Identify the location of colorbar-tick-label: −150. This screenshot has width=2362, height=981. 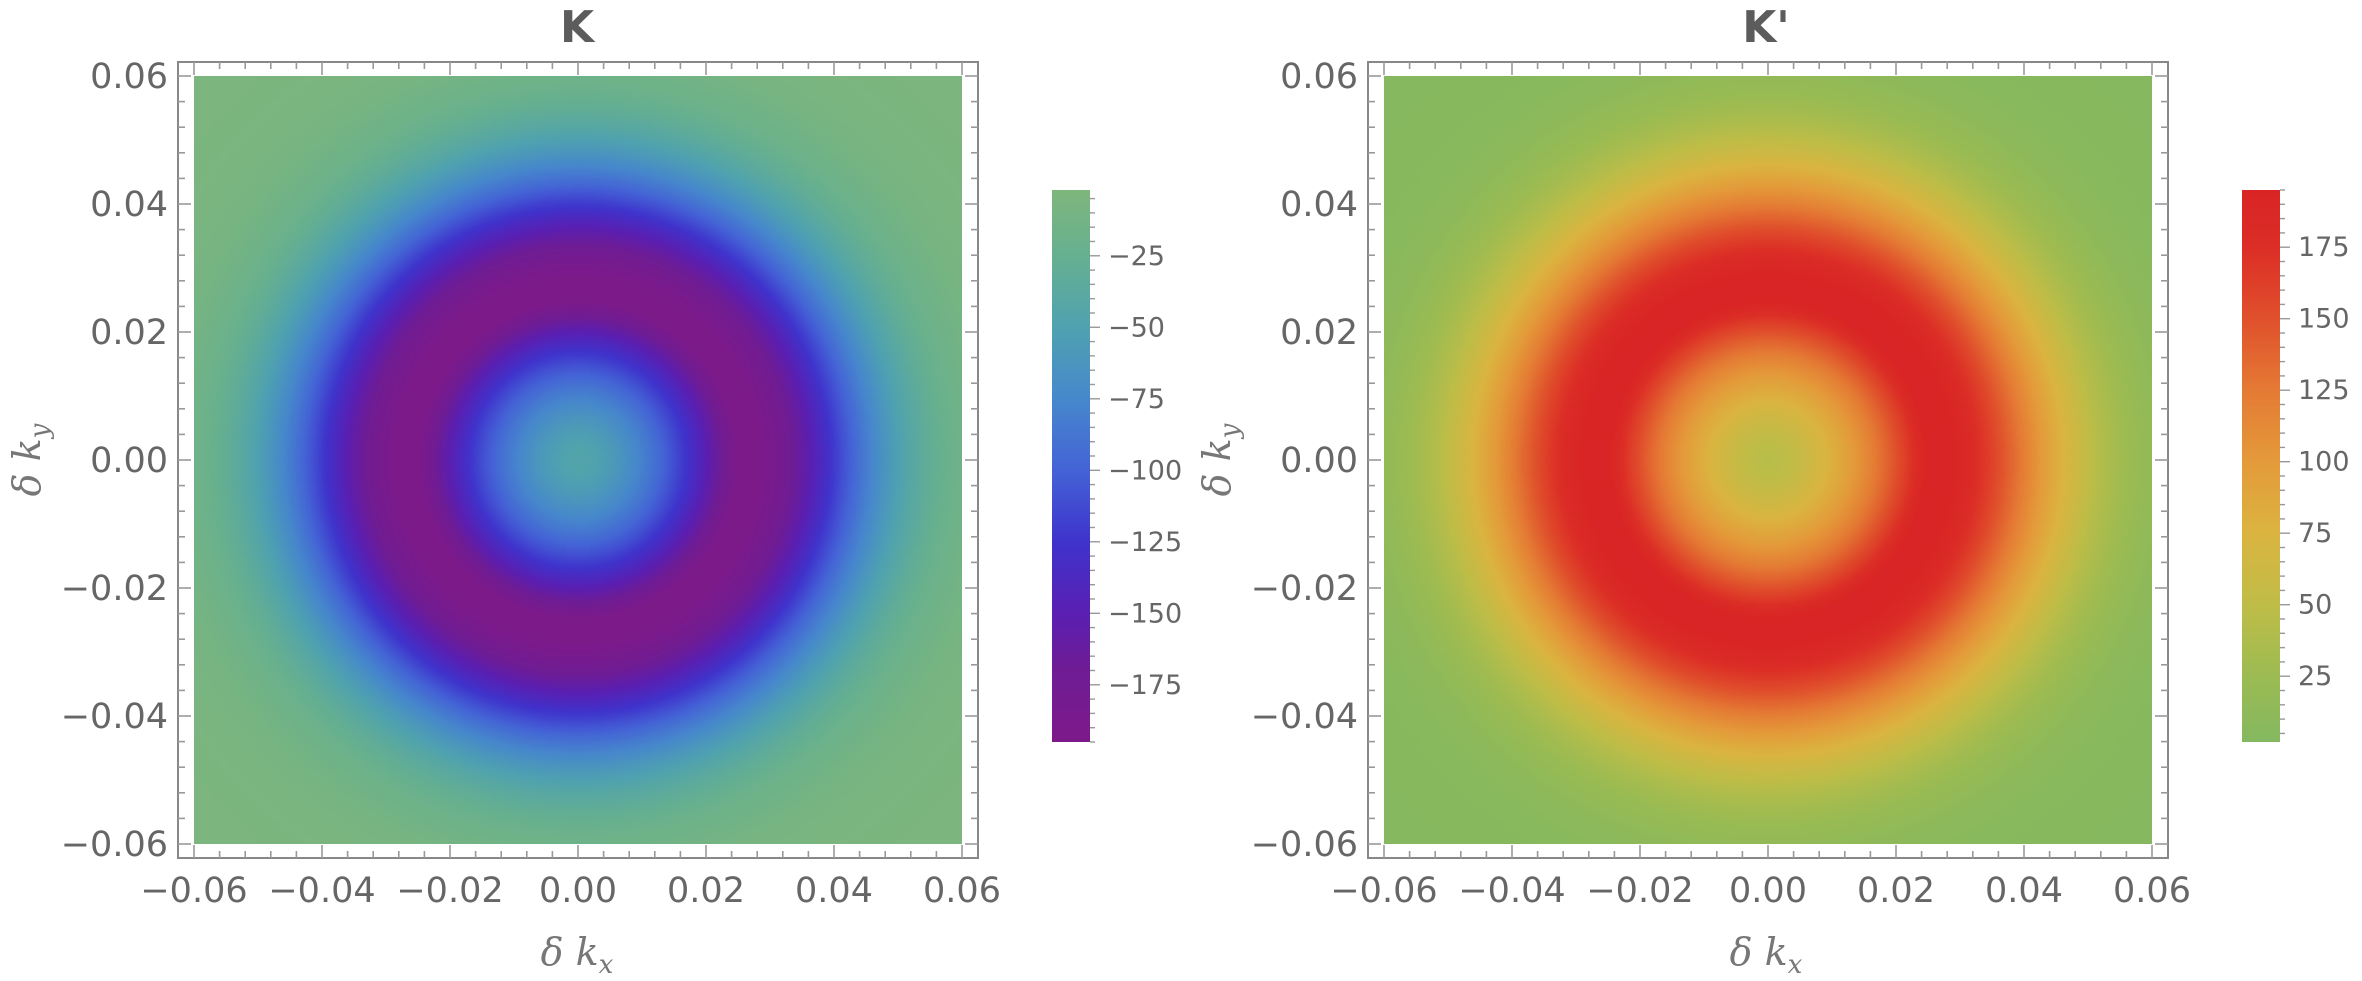
(1145, 613).